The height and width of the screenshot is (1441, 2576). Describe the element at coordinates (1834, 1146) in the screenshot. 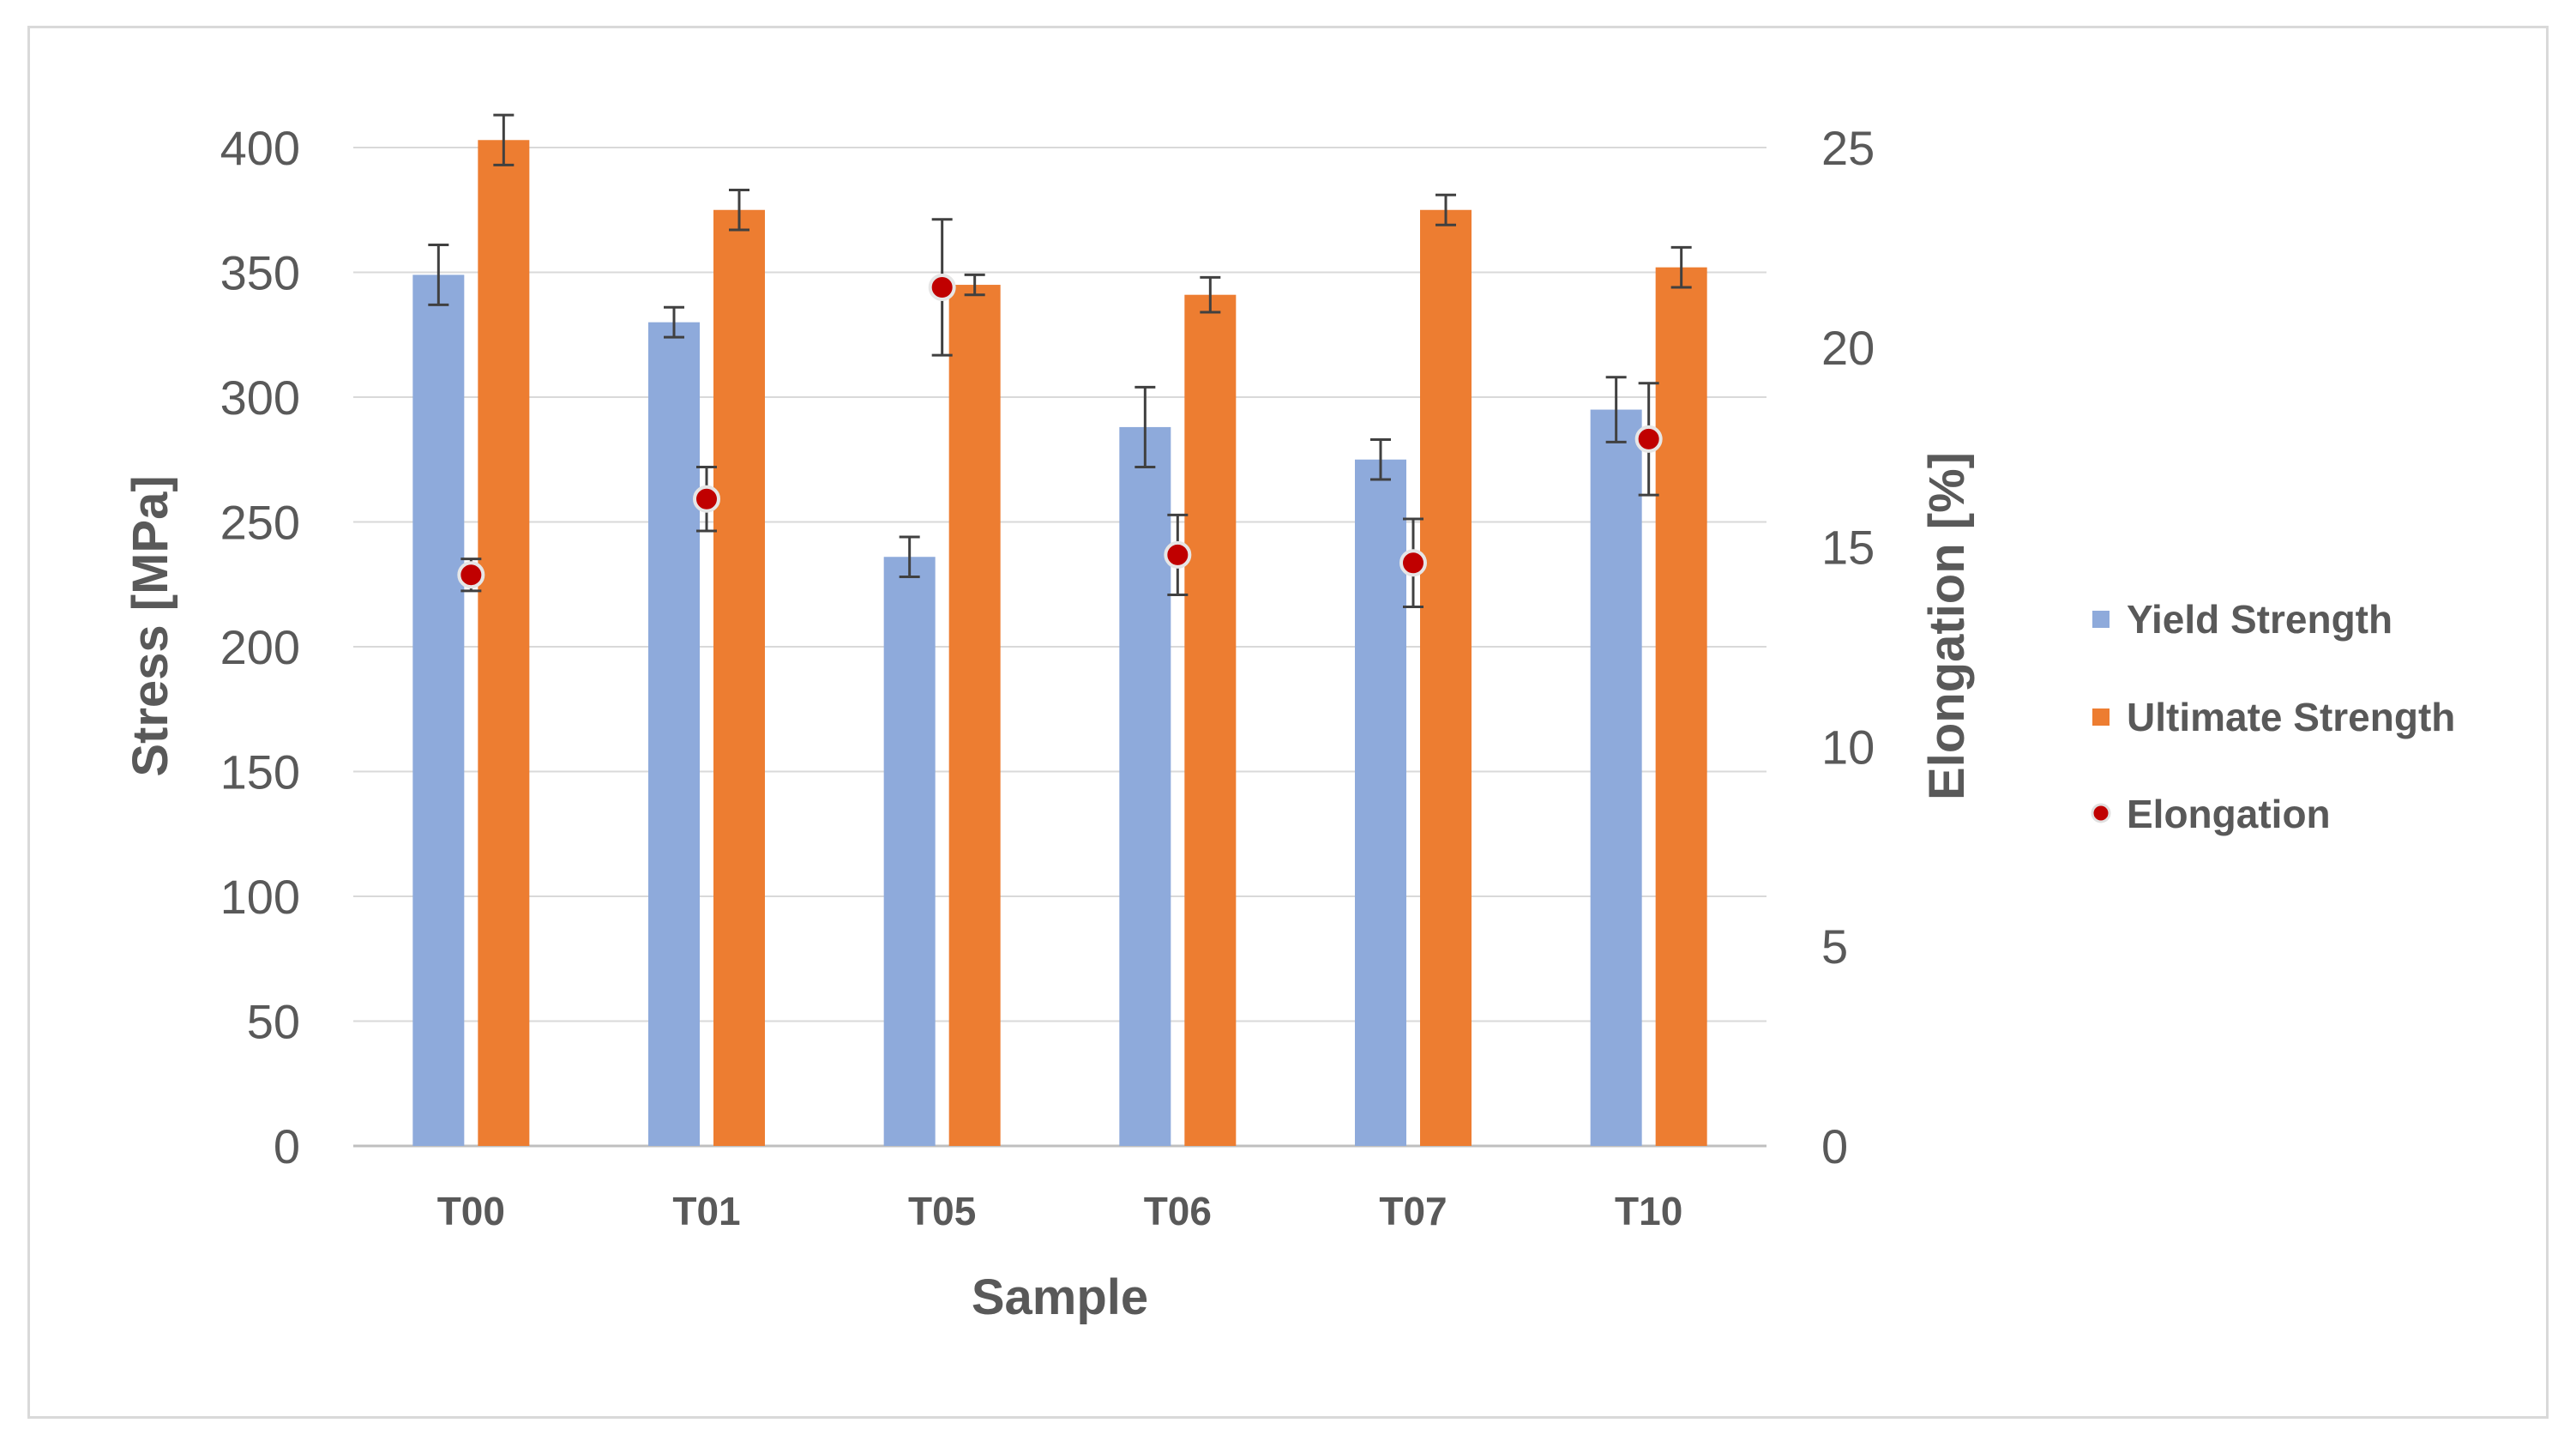

I see `y2-tick-label: 0` at that location.